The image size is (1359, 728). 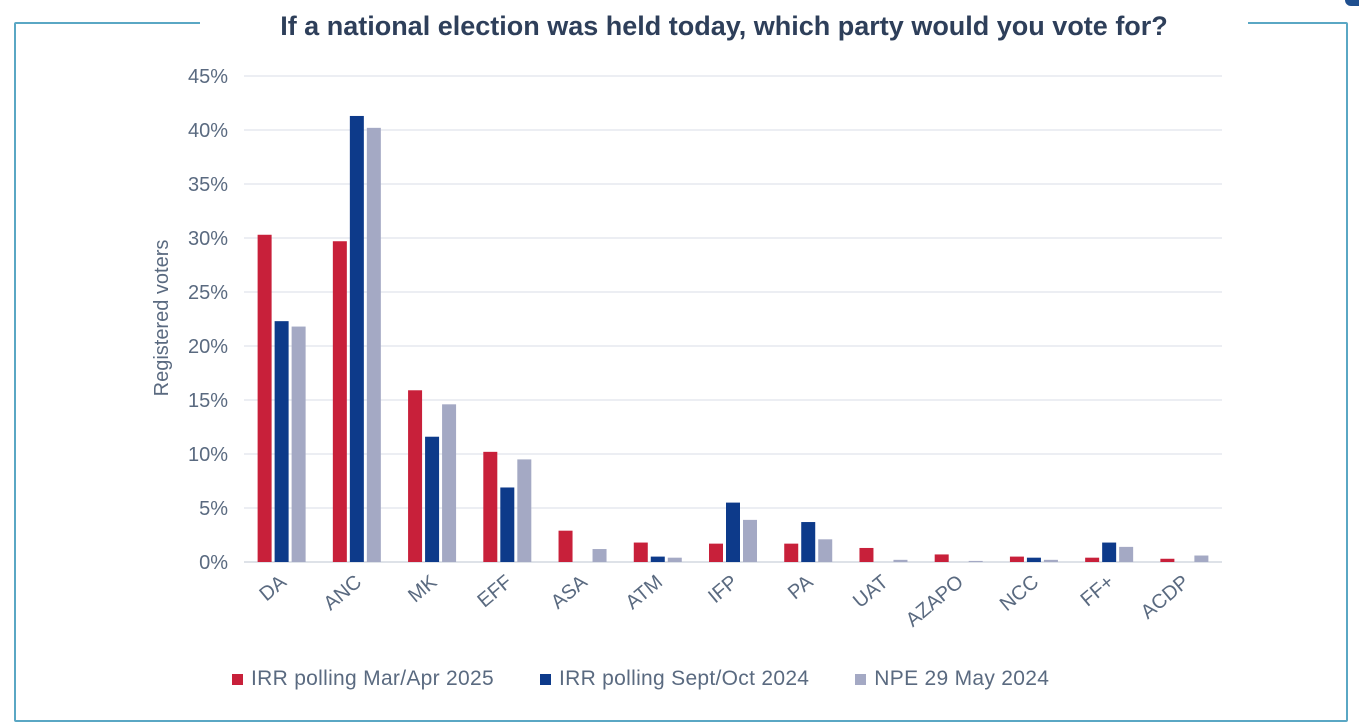 I want to click on y-tick-label: 0%, so click(x=213, y=563).